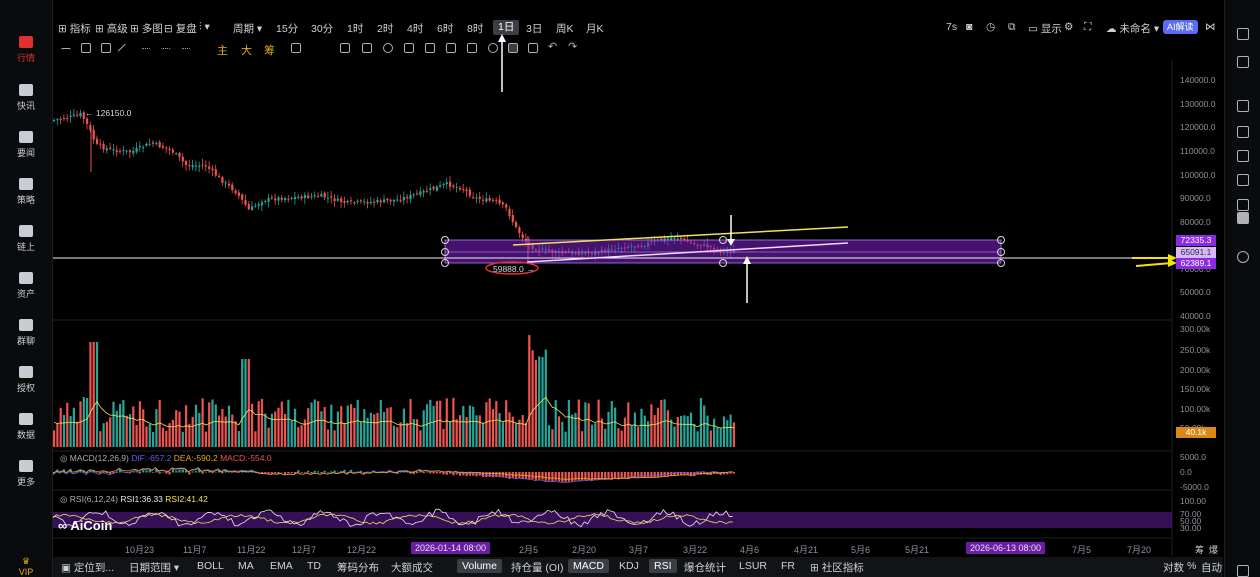 The width and height of the screenshot is (1260, 577). I want to click on left-sidebar: 行情 快讯 要闻 策略 链上 资产 群聊 授权 数据 更多 ♛ VIP, so click(26, 288).